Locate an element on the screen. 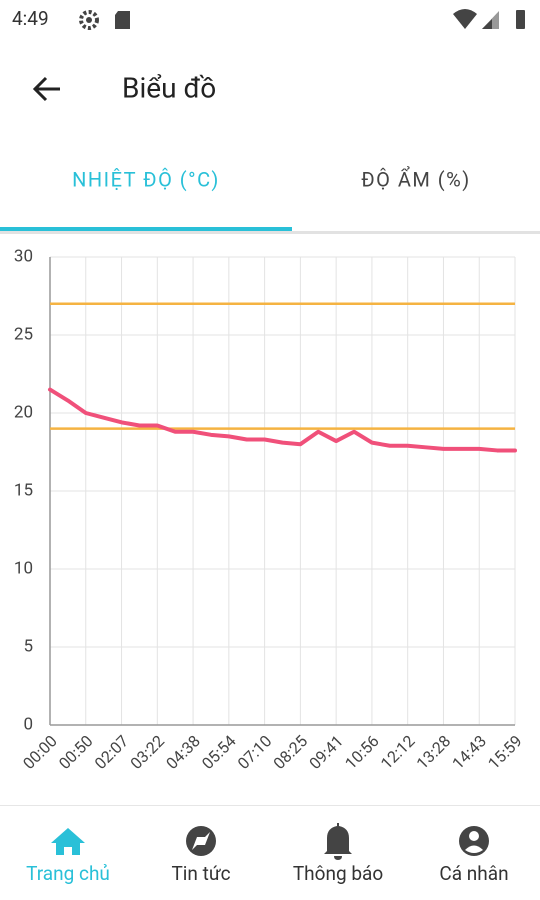  tab: NHIỆT ĐỘ (°C) is located at coordinates (146, 179).